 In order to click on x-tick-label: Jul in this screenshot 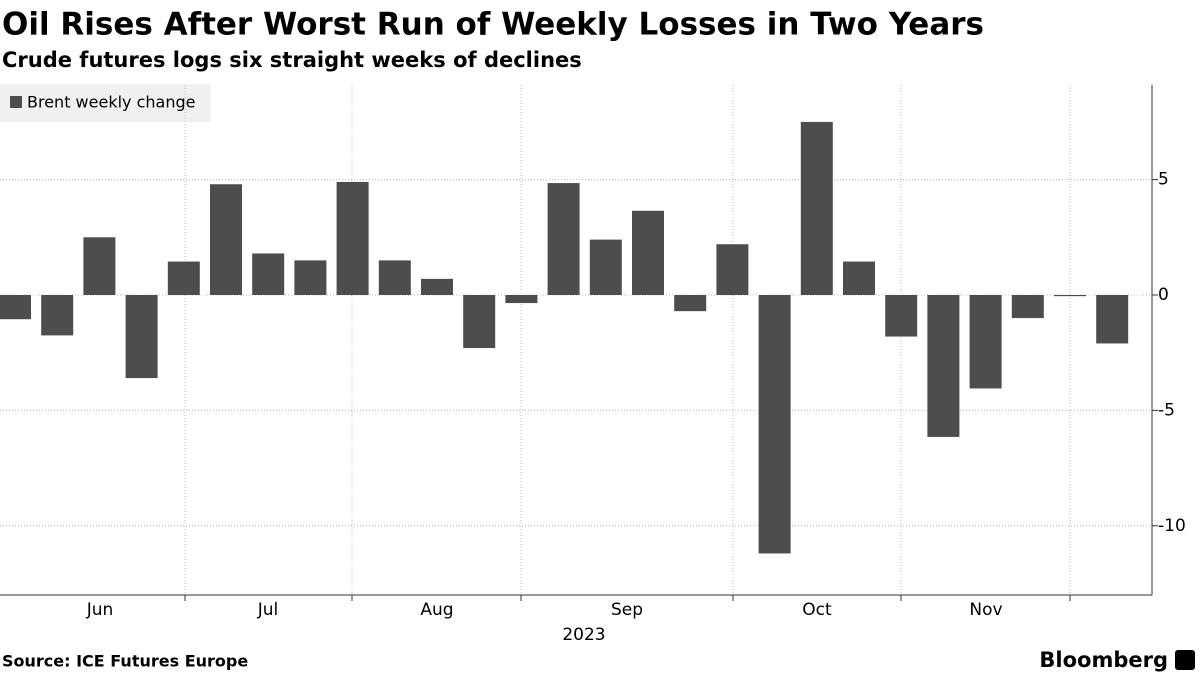, I will do `click(268, 610)`.